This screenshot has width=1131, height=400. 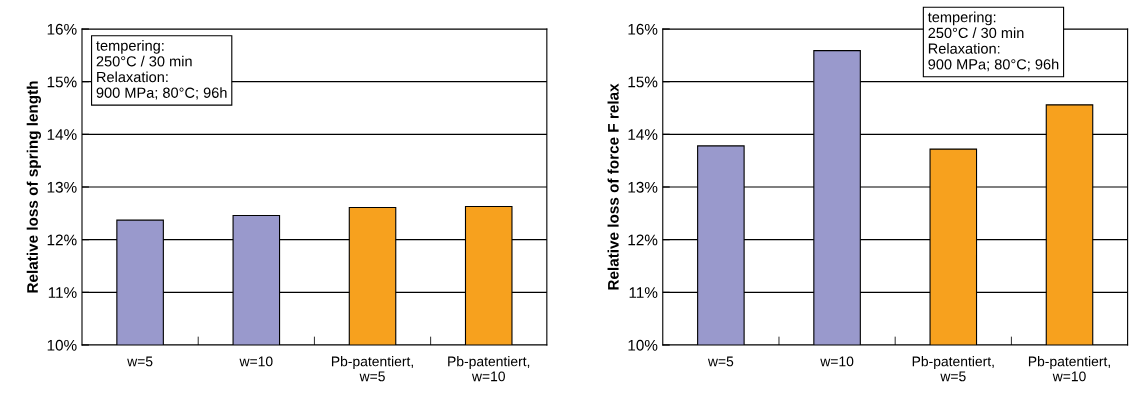 I want to click on y-axis-title: Relative loss of spring length, so click(x=33, y=187).